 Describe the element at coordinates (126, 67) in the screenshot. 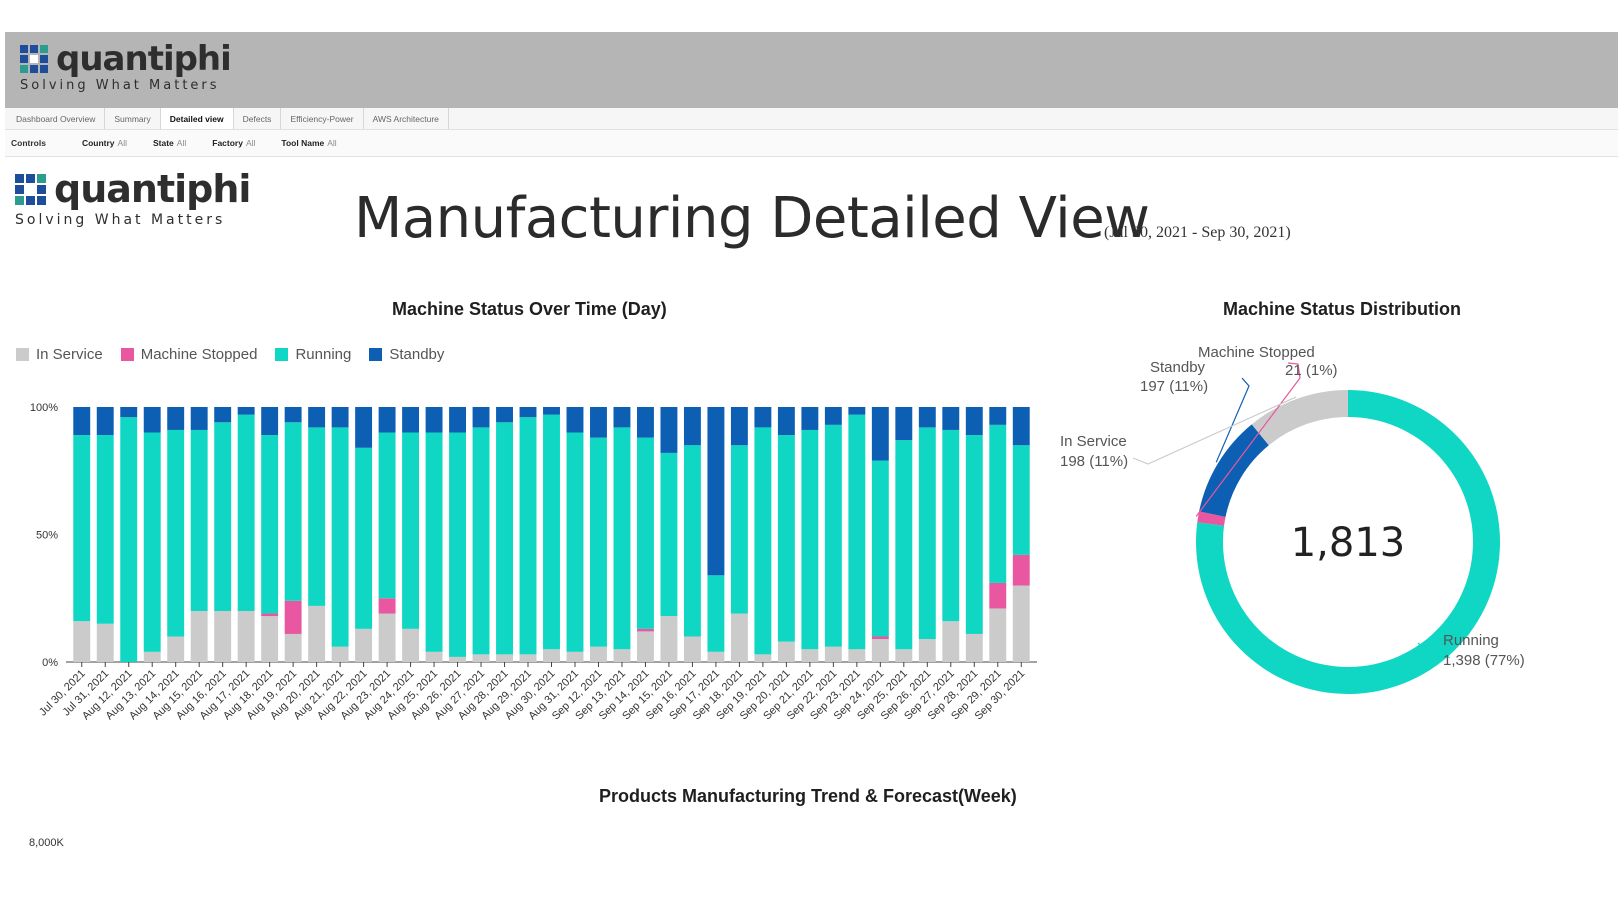

I see `header-logo: quantiphi Solving What Matters` at that location.